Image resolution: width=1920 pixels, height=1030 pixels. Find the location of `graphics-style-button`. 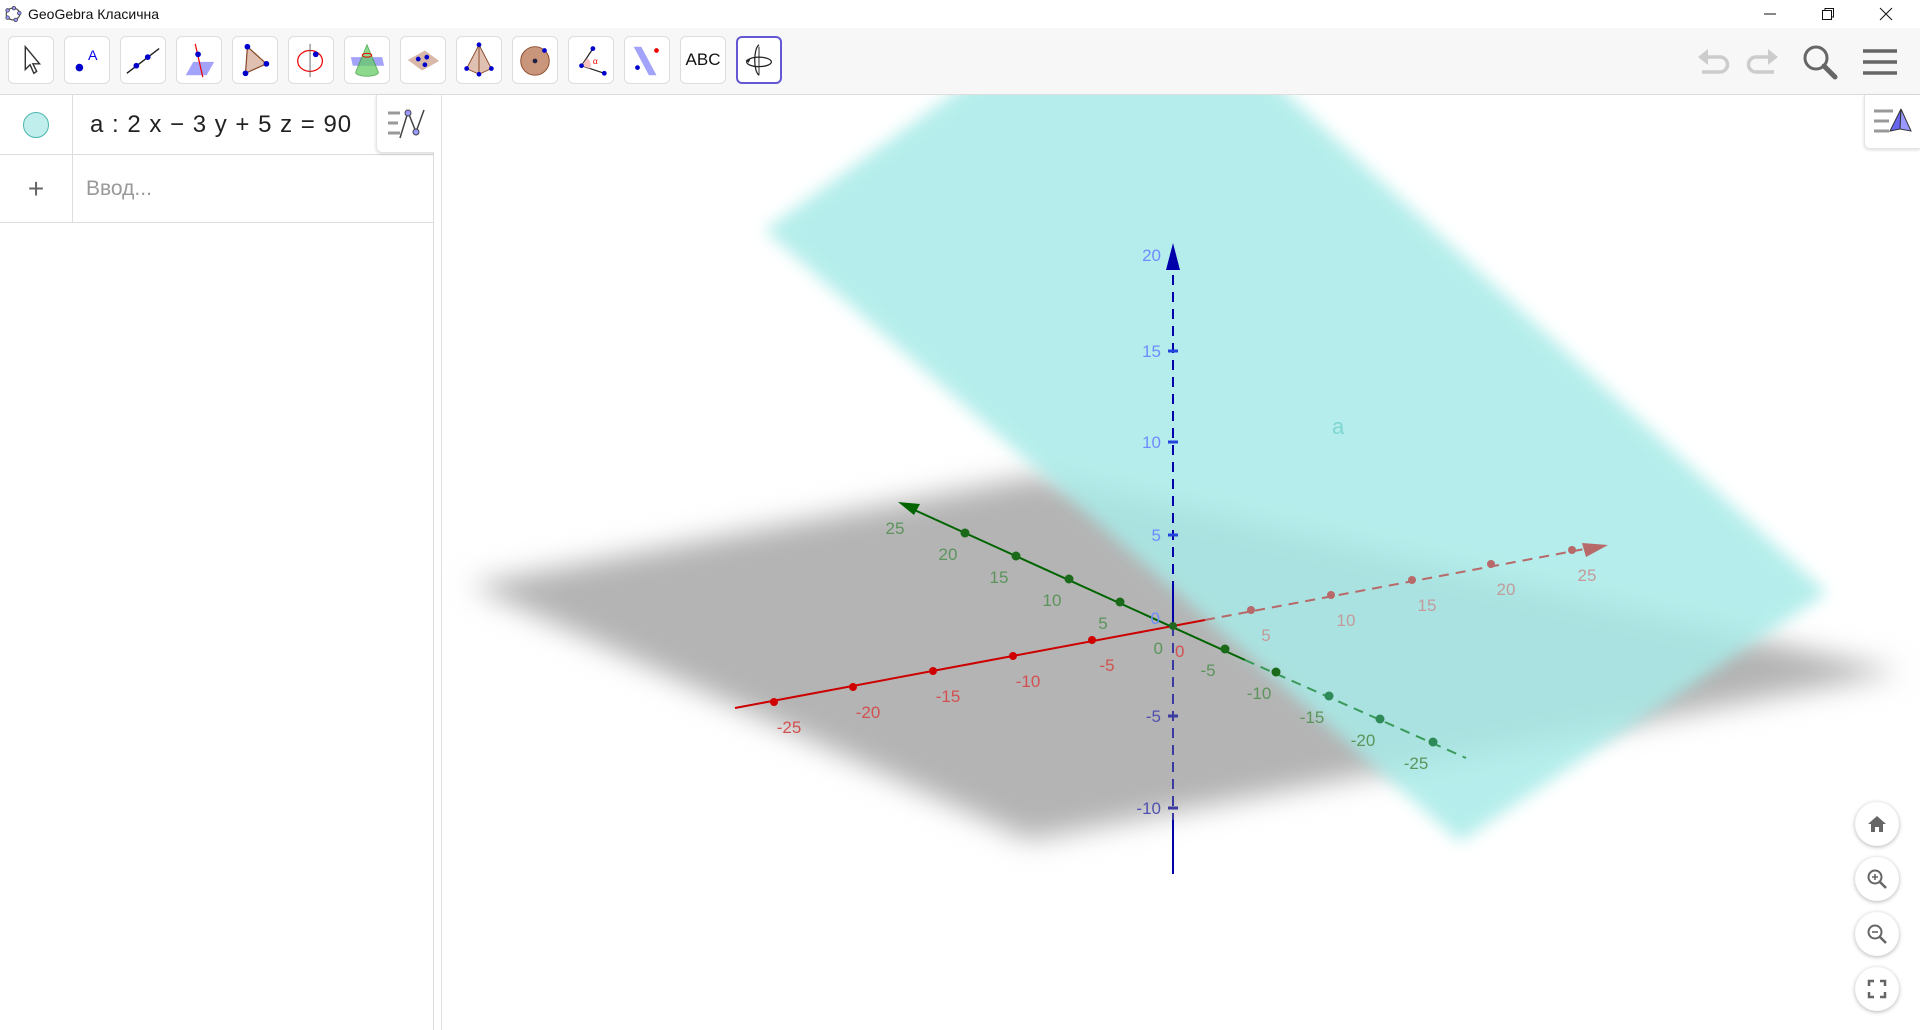

graphics-style-button is located at coordinates (1892, 122).